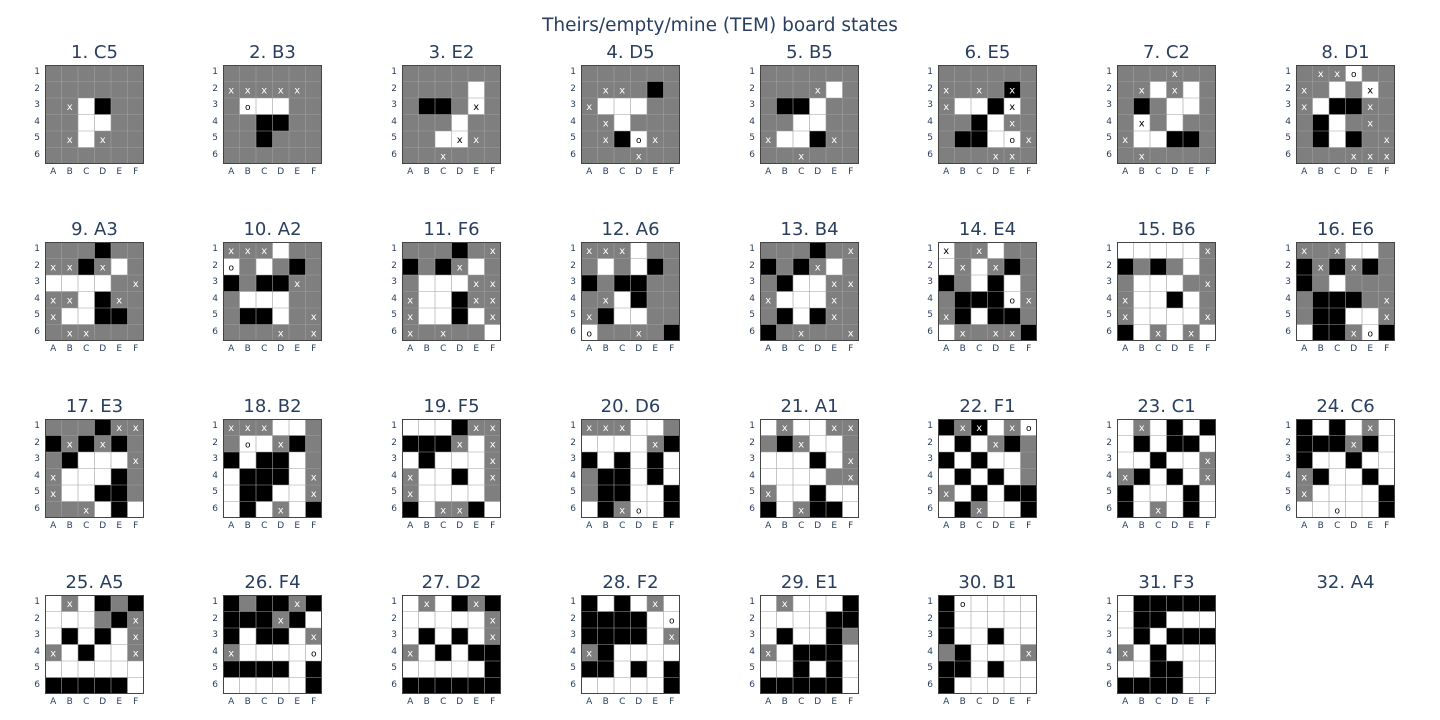 The width and height of the screenshot is (1440, 720). I want to click on row-tick-label: 1, so click(37, 426).